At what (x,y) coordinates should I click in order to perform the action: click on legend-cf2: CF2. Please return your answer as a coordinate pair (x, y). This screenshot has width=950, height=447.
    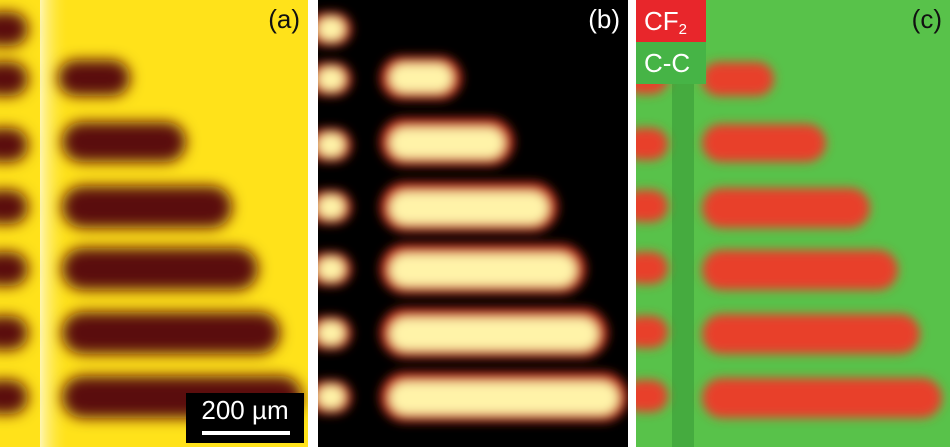
    Looking at the image, I should click on (671, 21).